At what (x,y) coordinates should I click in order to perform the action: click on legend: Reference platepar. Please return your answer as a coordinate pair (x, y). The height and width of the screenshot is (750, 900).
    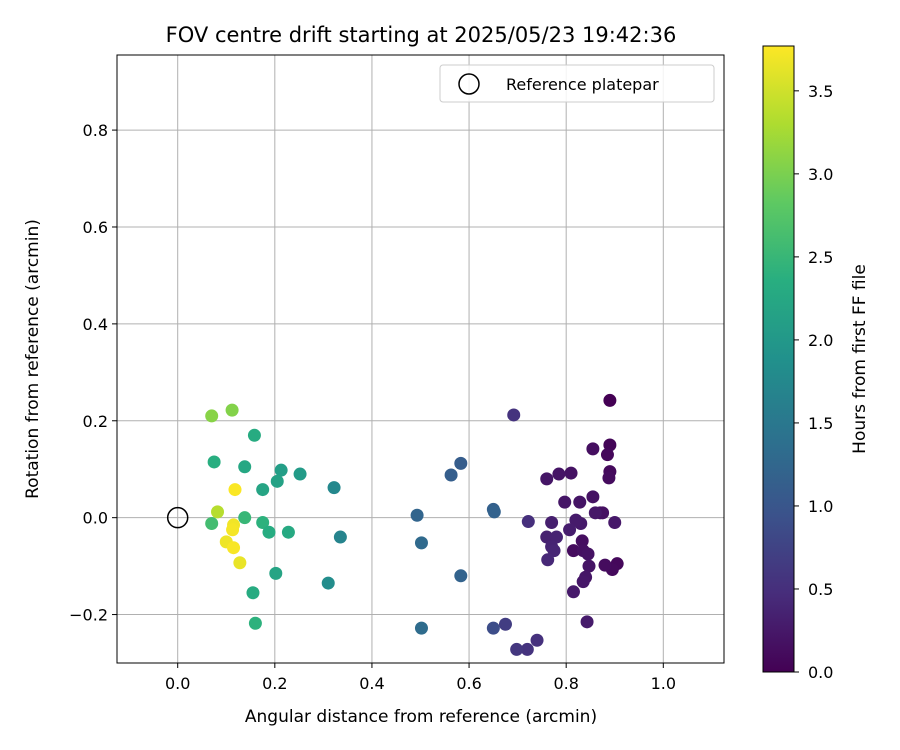
    Looking at the image, I should click on (577, 83).